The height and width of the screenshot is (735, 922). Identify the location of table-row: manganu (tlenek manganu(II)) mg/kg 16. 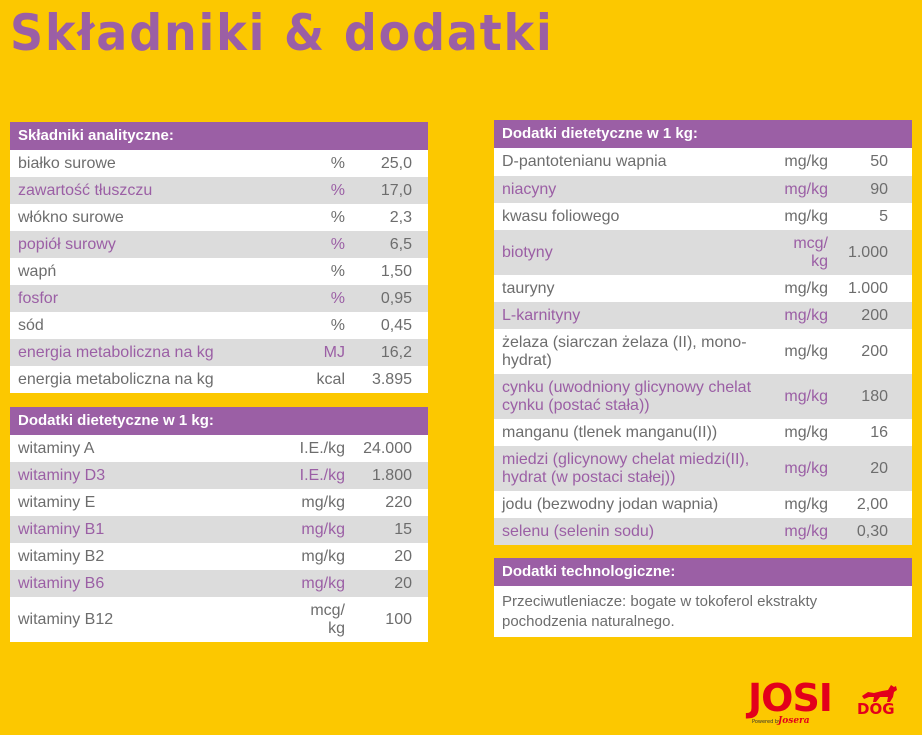
(703, 432).